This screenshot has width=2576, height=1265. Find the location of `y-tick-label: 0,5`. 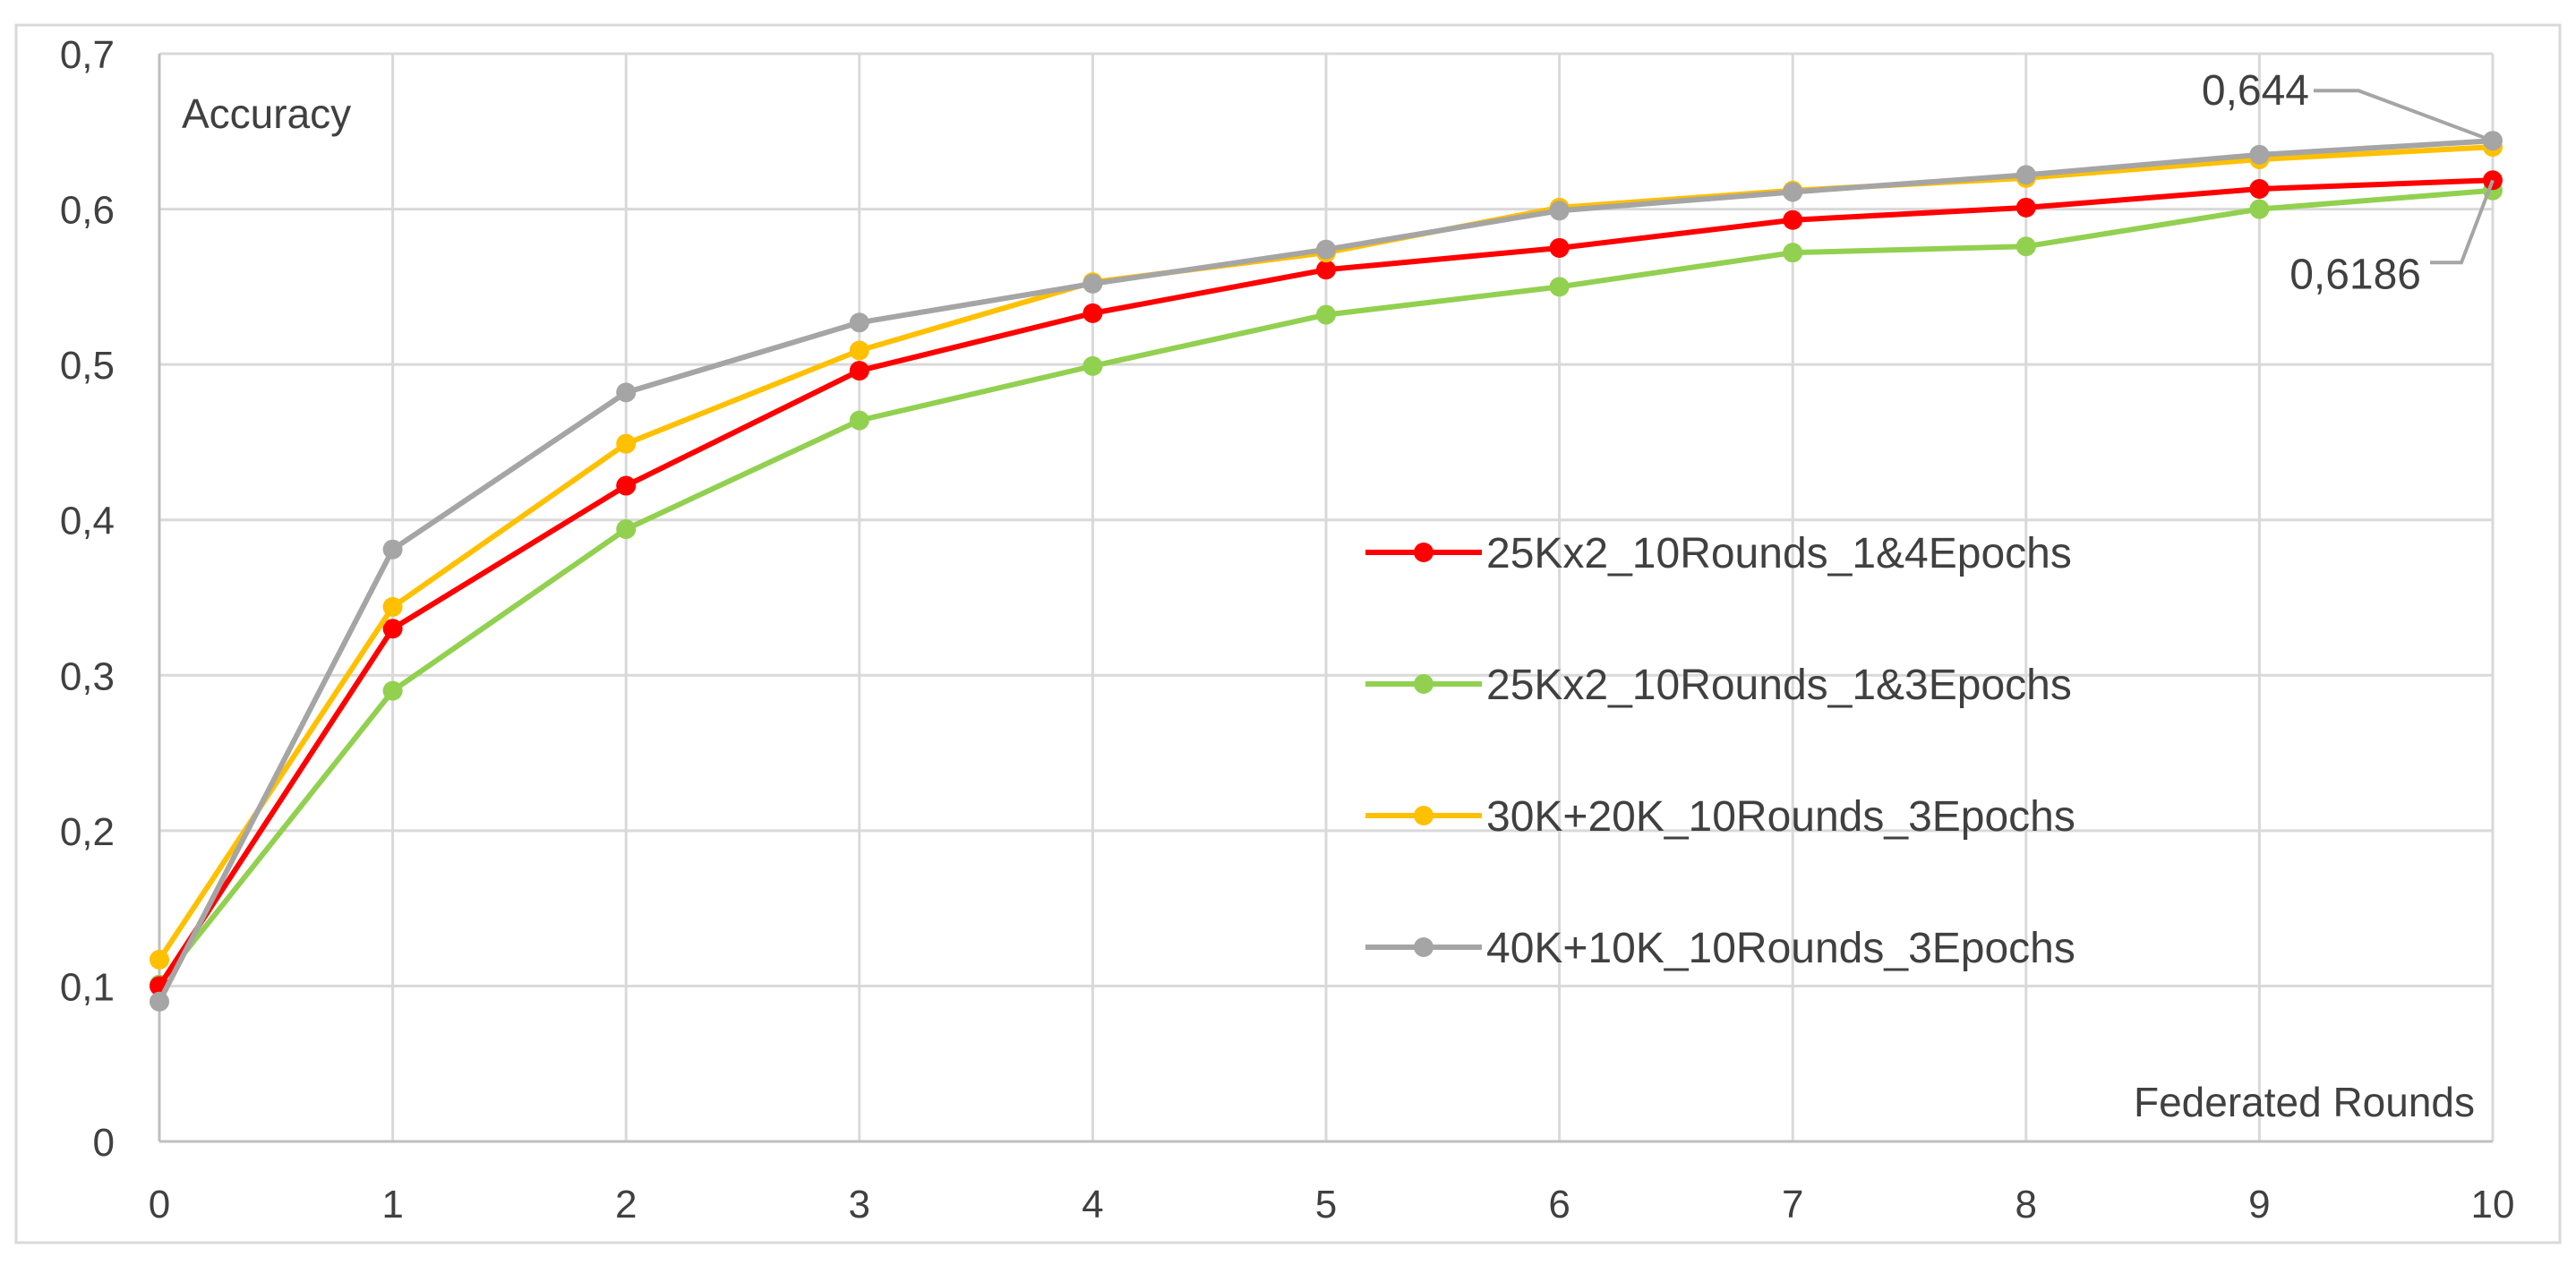

y-tick-label: 0,5 is located at coordinates (88, 366).